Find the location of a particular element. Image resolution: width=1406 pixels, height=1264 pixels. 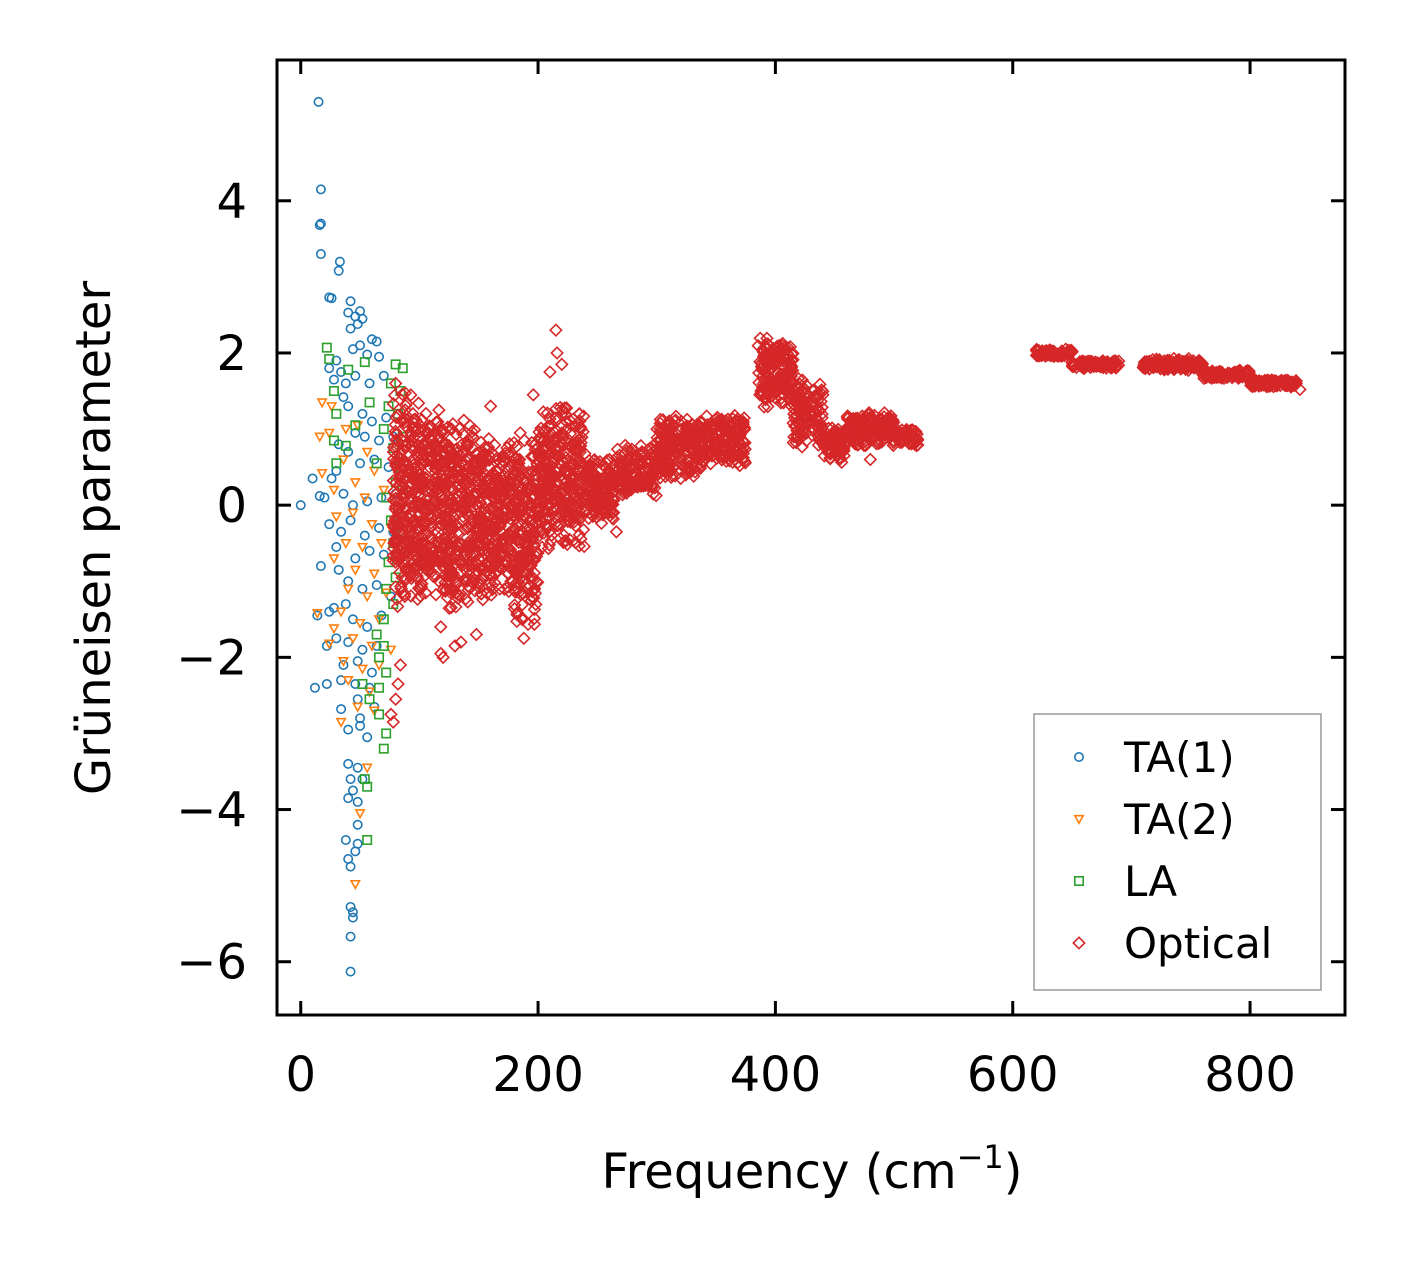

x-tick-label: 200 is located at coordinates (538, 1075).